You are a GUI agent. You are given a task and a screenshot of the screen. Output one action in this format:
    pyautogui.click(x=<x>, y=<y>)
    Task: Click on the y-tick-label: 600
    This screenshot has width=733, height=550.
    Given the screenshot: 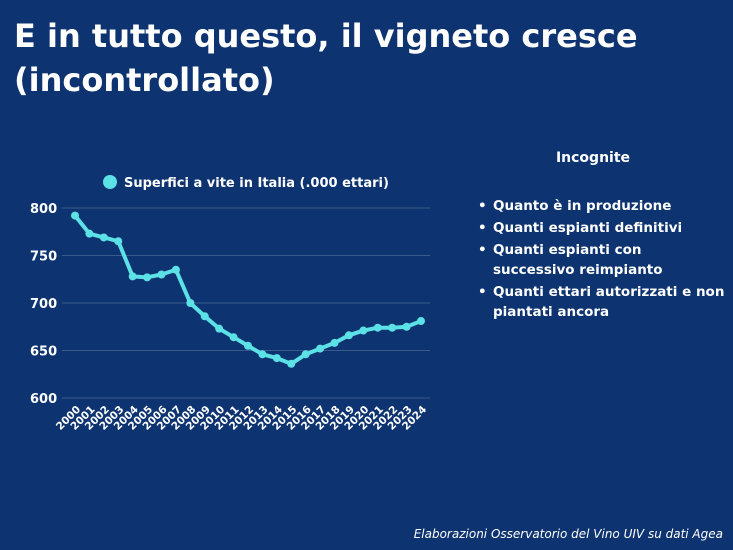 What is the action you would take?
    pyautogui.click(x=43, y=399)
    